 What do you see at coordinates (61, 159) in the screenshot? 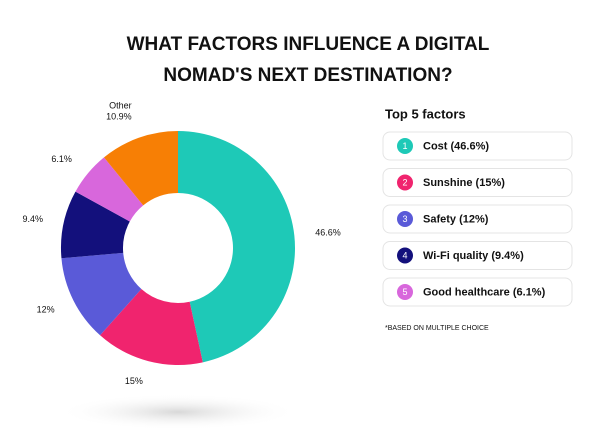
I see `value-label: 6.1%` at bounding box center [61, 159].